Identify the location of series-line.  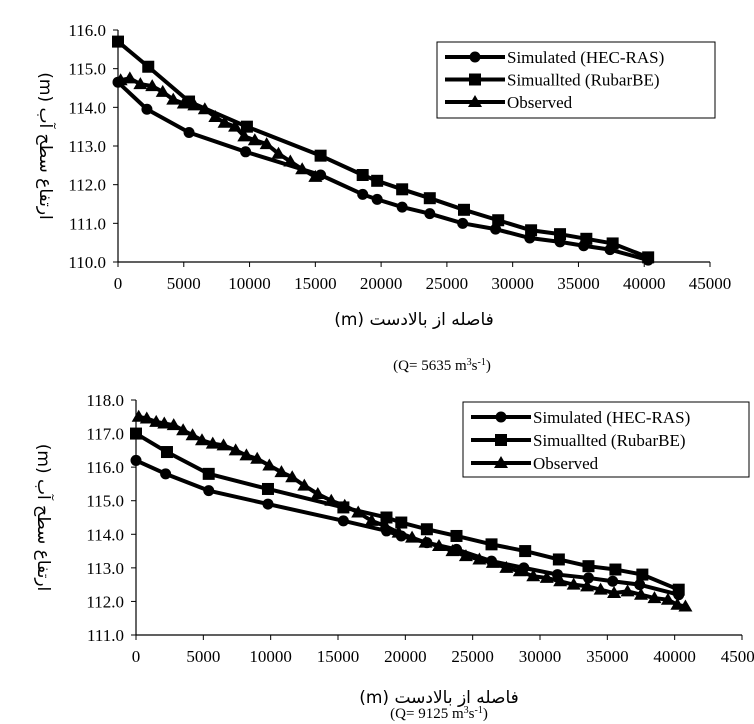
(407, 527).